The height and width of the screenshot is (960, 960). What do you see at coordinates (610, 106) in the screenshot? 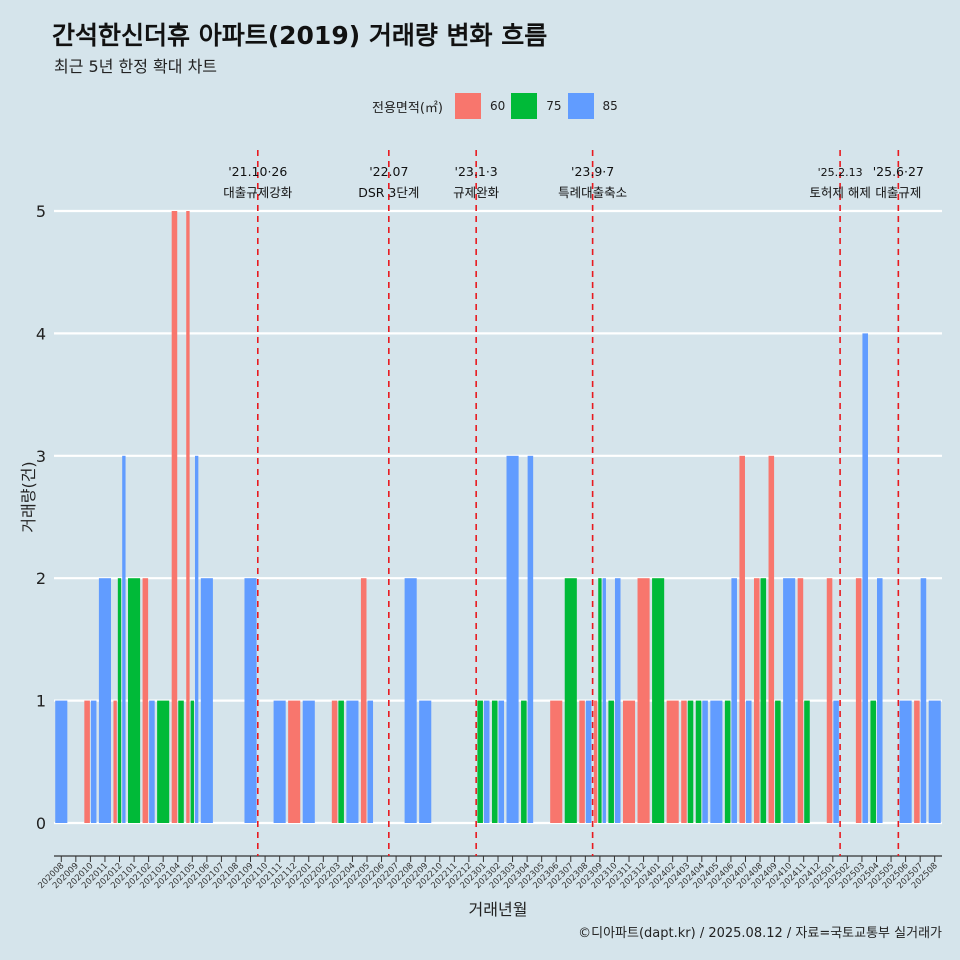
I see `legend-label-85: 85` at bounding box center [610, 106].